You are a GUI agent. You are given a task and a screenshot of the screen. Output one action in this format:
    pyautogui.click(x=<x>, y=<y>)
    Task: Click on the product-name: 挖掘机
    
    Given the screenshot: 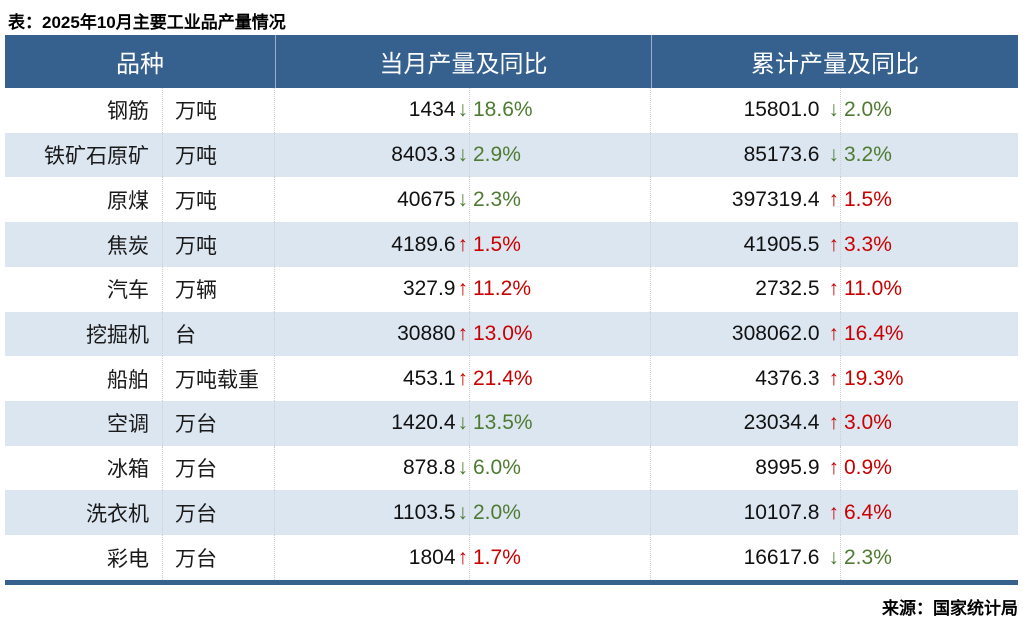 What is the action you would take?
    pyautogui.click(x=117, y=335)
    